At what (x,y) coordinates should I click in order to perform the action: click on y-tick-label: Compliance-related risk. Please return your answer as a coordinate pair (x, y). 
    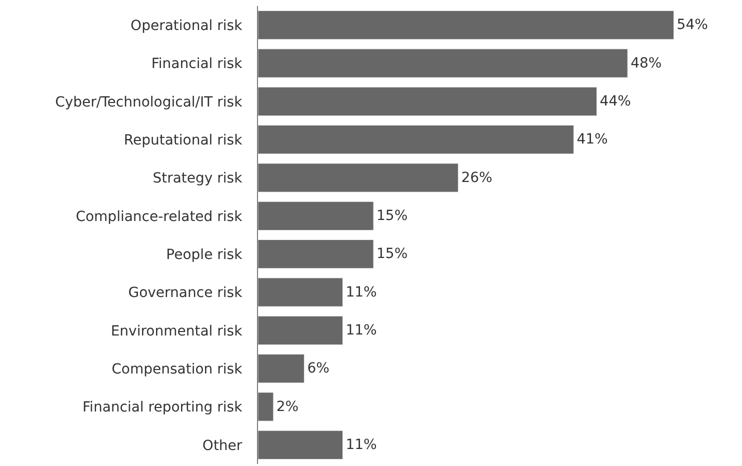
    Looking at the image, I should click on (160, 216).